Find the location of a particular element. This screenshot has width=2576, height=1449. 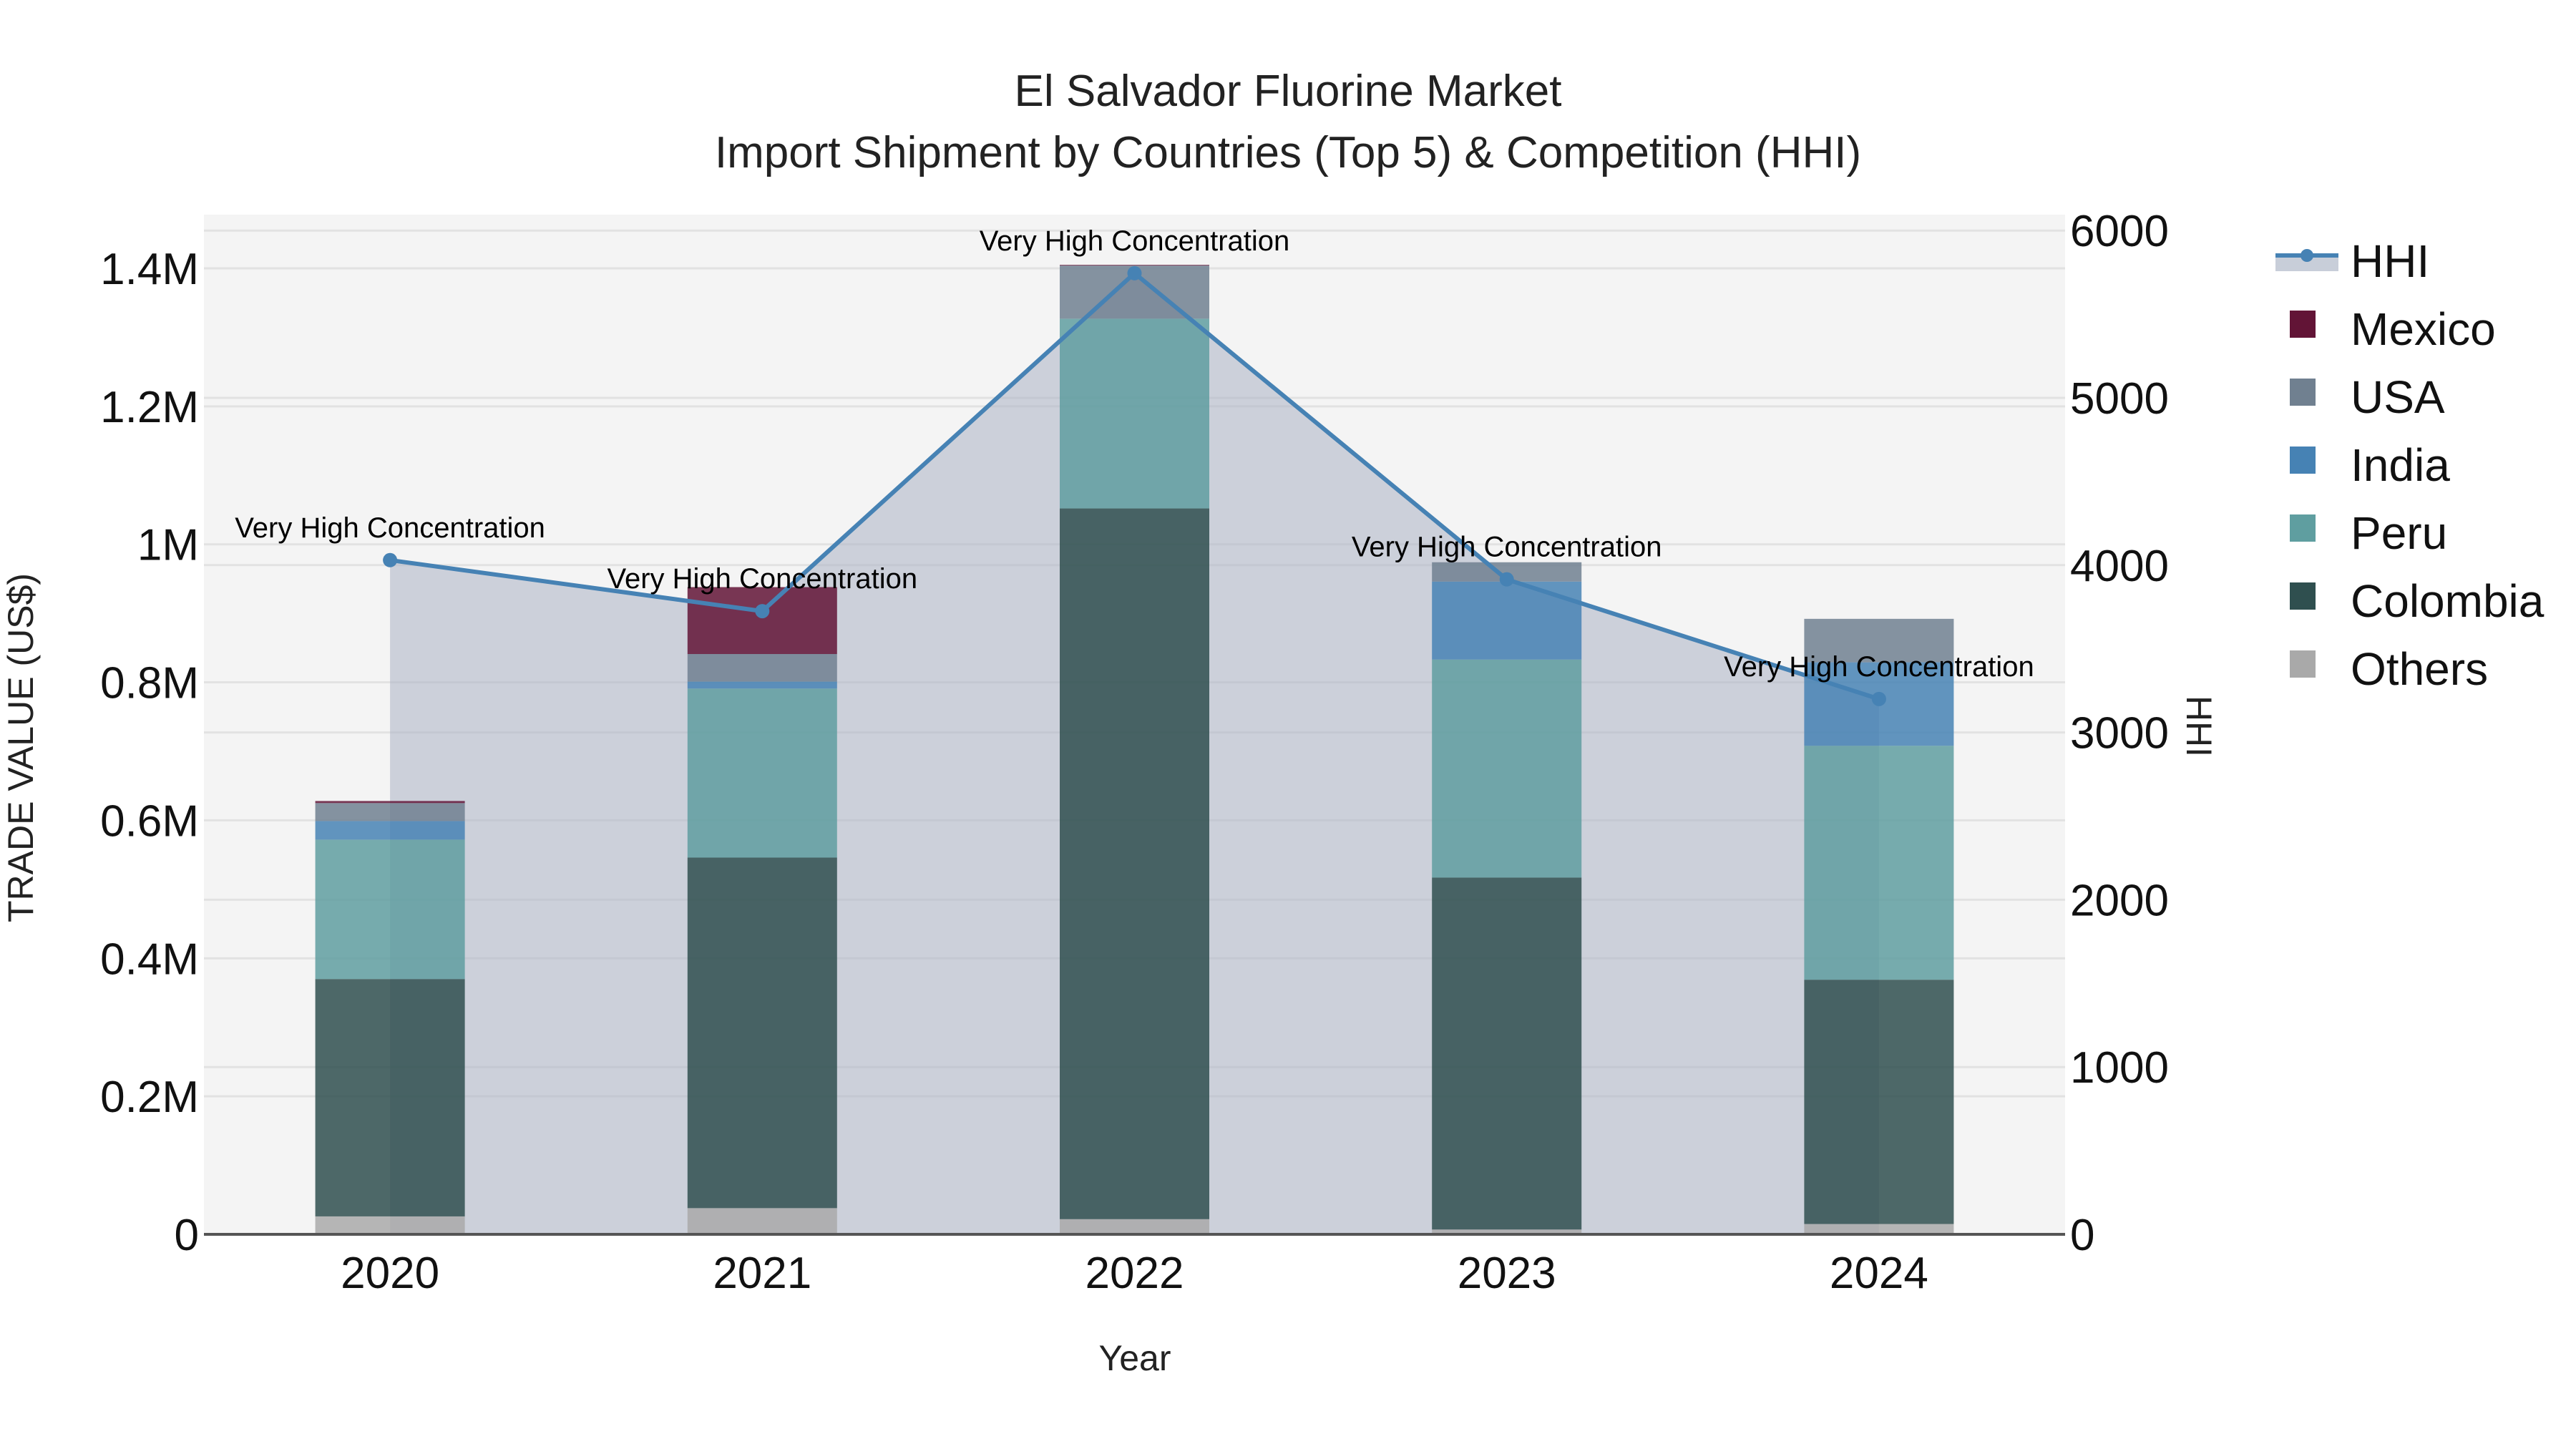

legend-label: USA is located at coordinates (2398, 397).